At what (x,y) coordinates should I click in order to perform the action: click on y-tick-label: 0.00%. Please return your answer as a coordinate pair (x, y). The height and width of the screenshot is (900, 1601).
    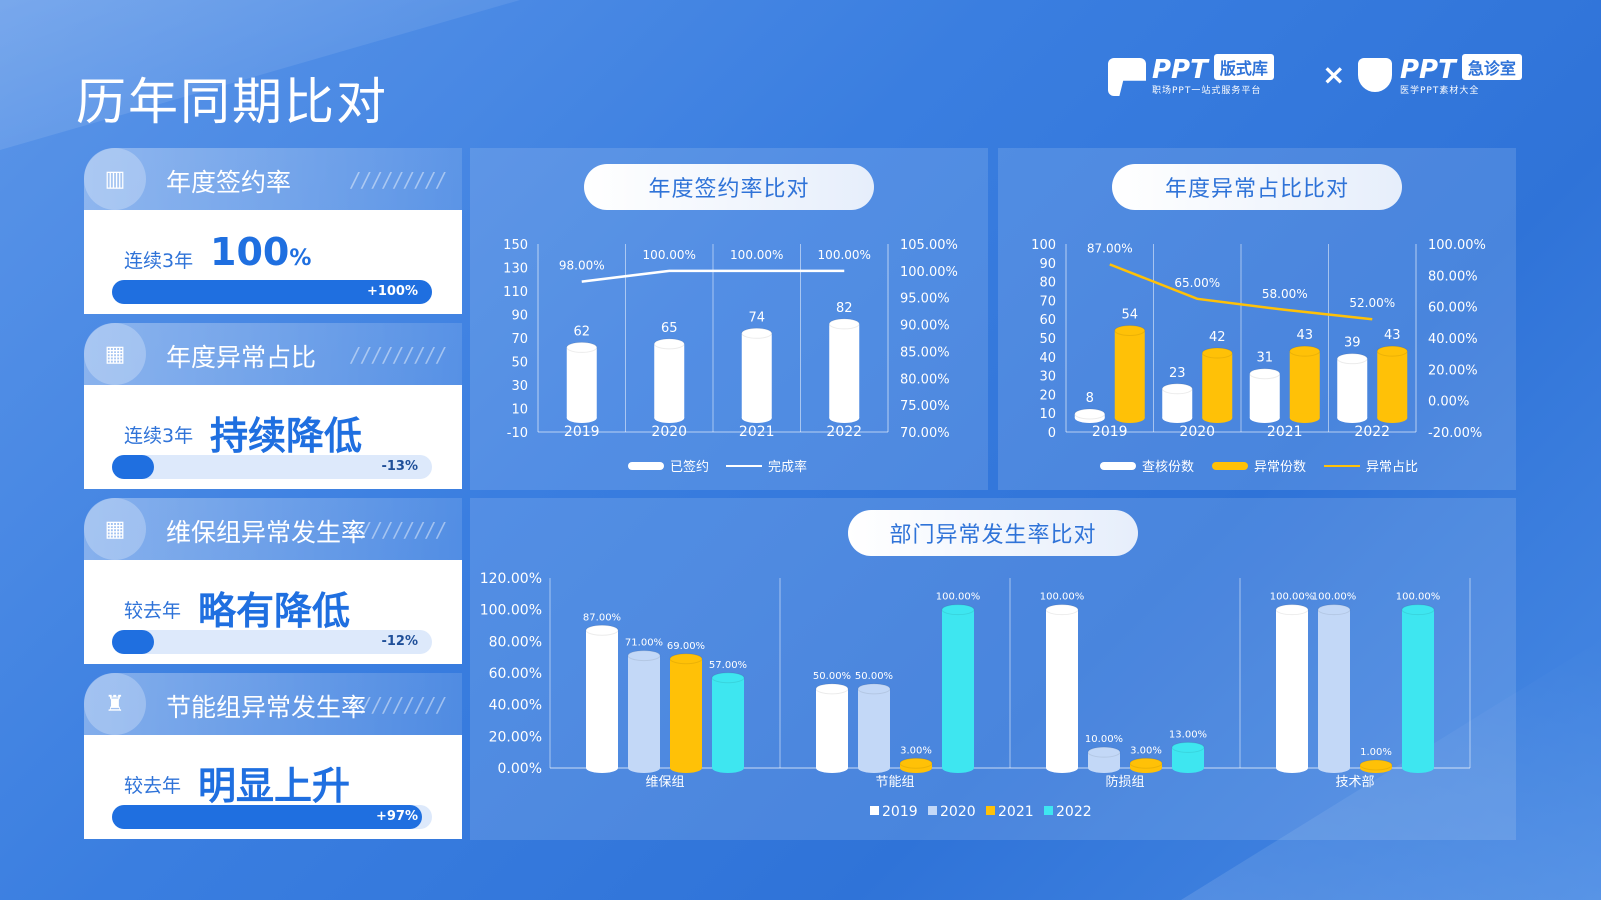
    Looking at the image, I should click on (520, 769).